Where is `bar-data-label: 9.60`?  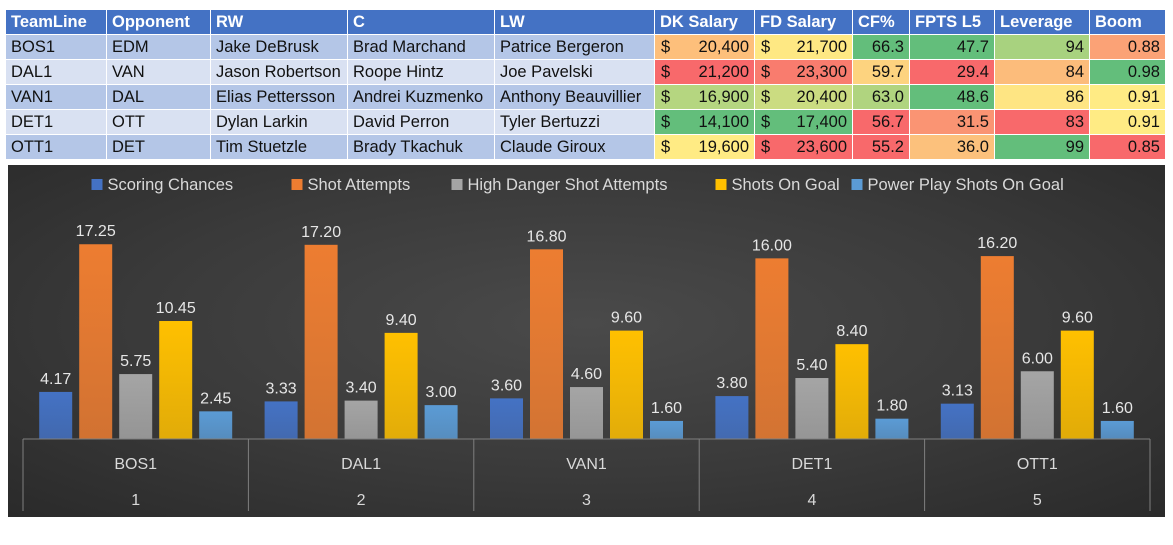 bar-data-label: 9.60 is located at coordinates (626, 318).